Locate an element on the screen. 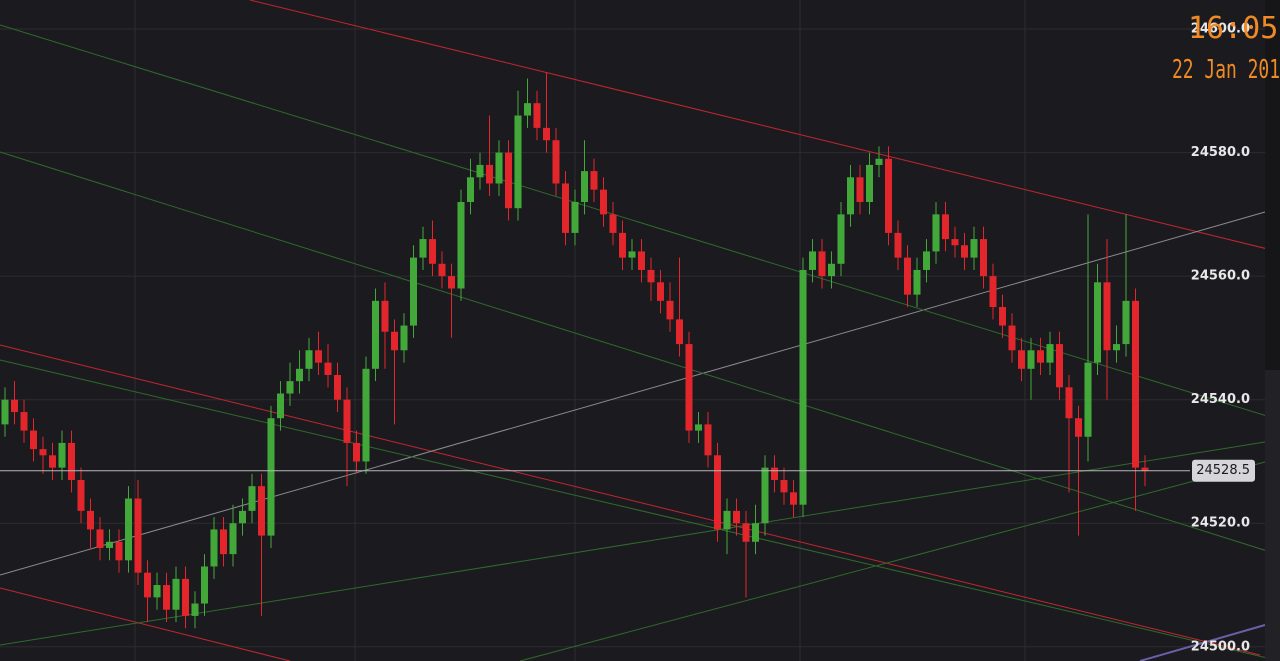 Image resolution: width=1280 pixels, height=661 pixels. y-tick-label: 24580.0 is located at coordinates (1220, 152).